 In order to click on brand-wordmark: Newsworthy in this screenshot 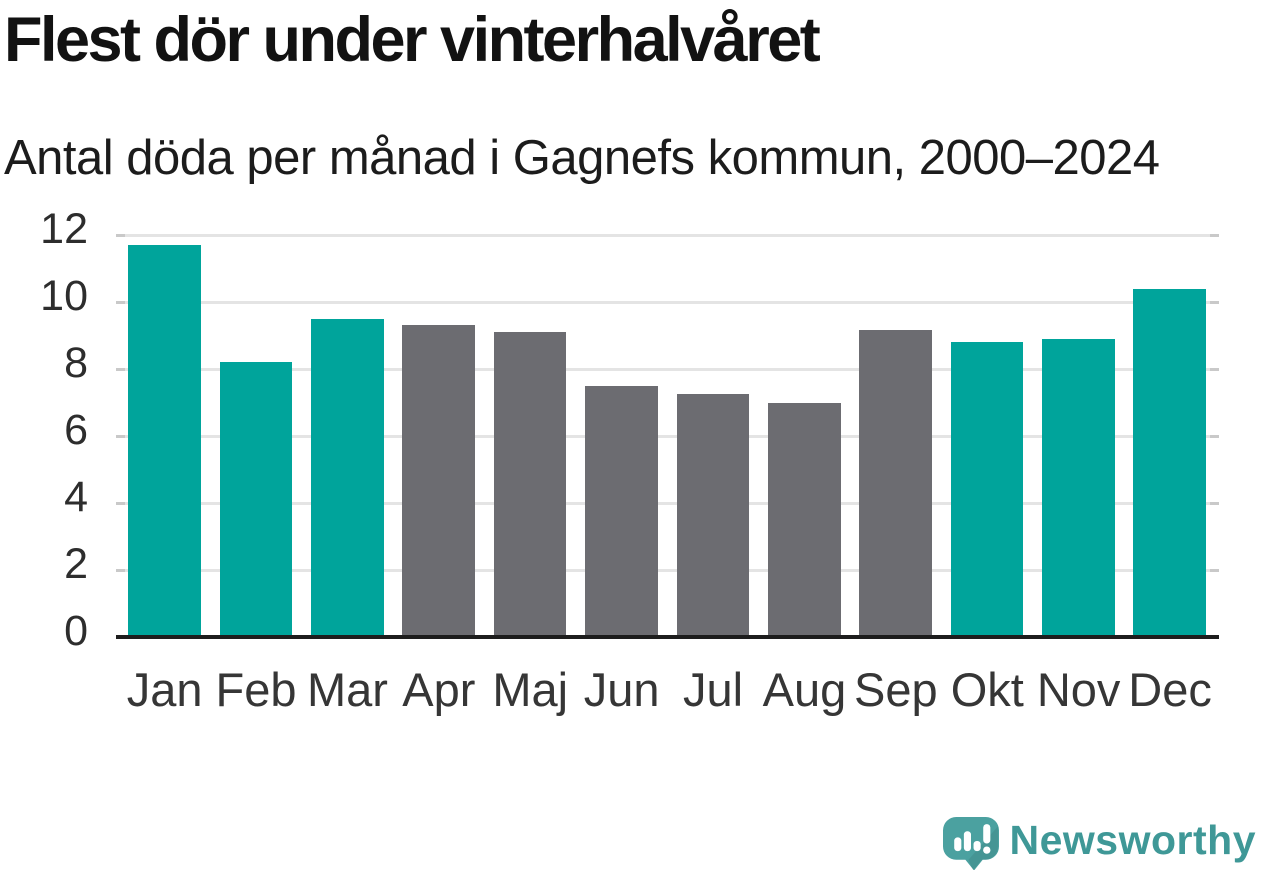, I will do `click(1132, 840)`.